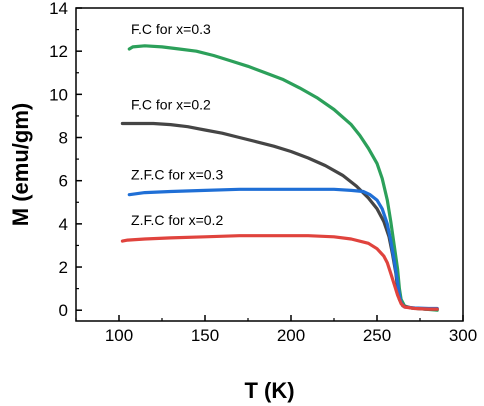 This screenshot has height=406, width=484. Describe the element at coordinates (63, 310) in the screenshot. I see `y-tick-label: 0` at that location.